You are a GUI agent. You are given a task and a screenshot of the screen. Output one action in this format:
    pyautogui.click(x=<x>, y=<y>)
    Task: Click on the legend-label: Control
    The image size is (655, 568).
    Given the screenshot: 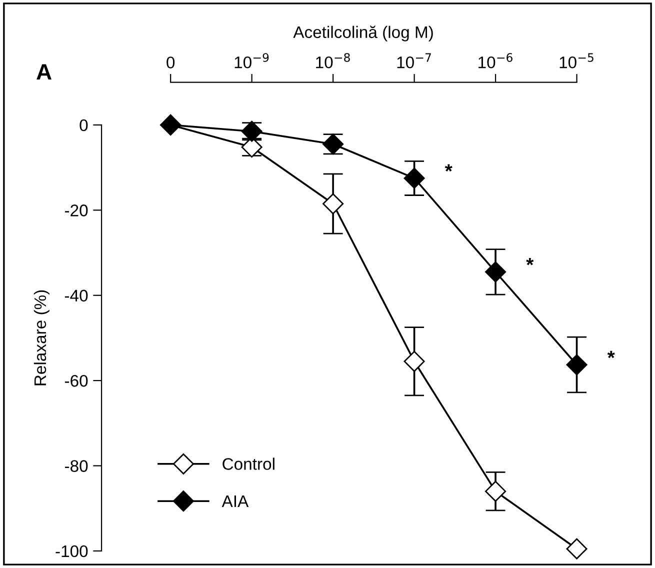 What is the action you would take?
    pyautogui.click(x=248, y=464)
    